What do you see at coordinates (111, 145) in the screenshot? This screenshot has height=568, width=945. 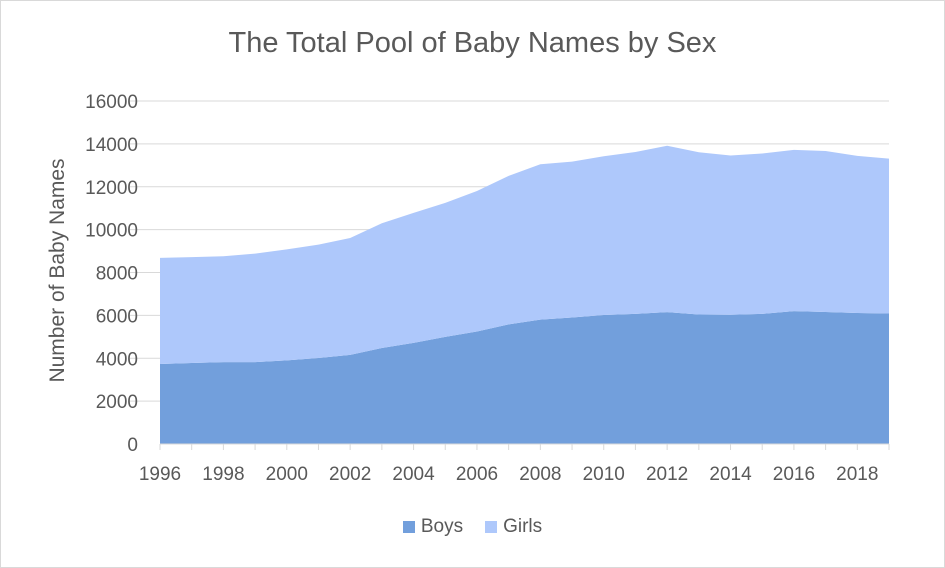 I see `y-tick-label: 14000` at bounding box center [111, 145].